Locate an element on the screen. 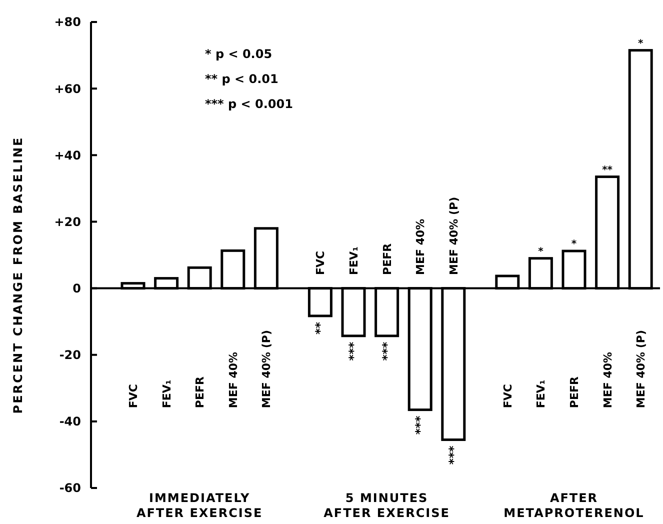 The height and width of the screenshot is (524, 663). y-tick-label: +60 is located at coordinates (67, 89).